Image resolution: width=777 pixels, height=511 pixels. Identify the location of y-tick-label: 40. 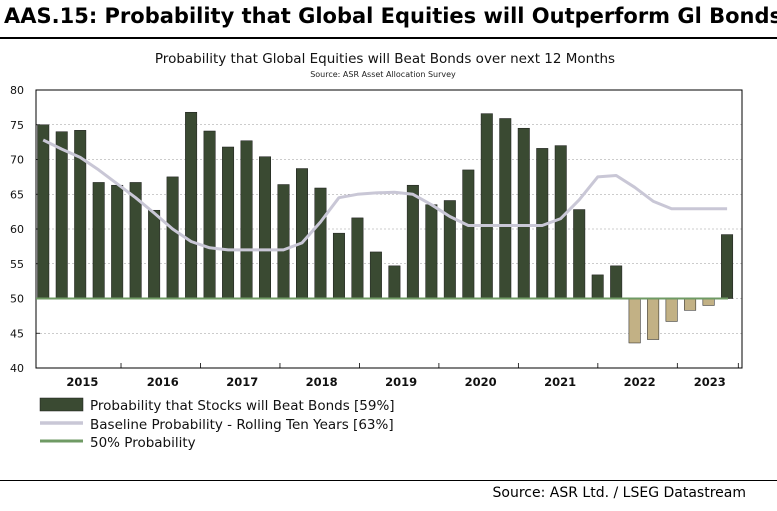
(17, 368).